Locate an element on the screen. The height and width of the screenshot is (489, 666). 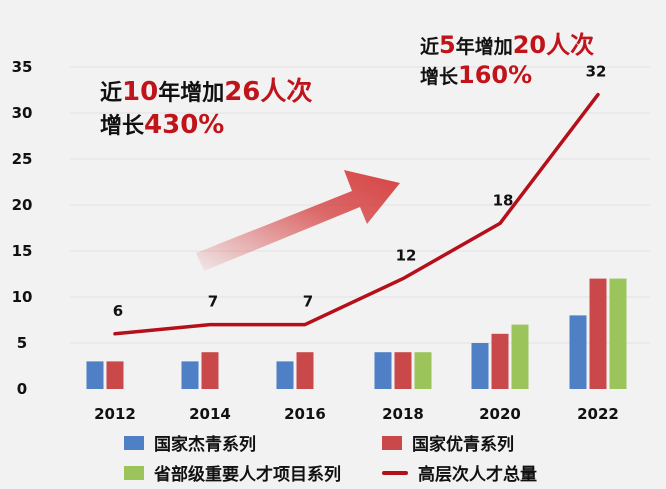
legend-swatch-line is located at coordinates (395, 472).